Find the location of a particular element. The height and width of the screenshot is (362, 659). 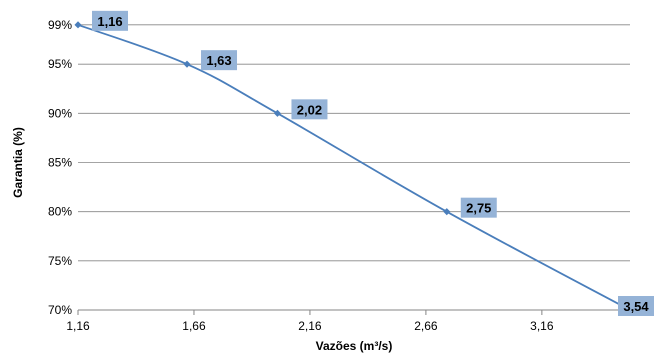

y-tick-label: 70% is located at coordinates (60, 310).